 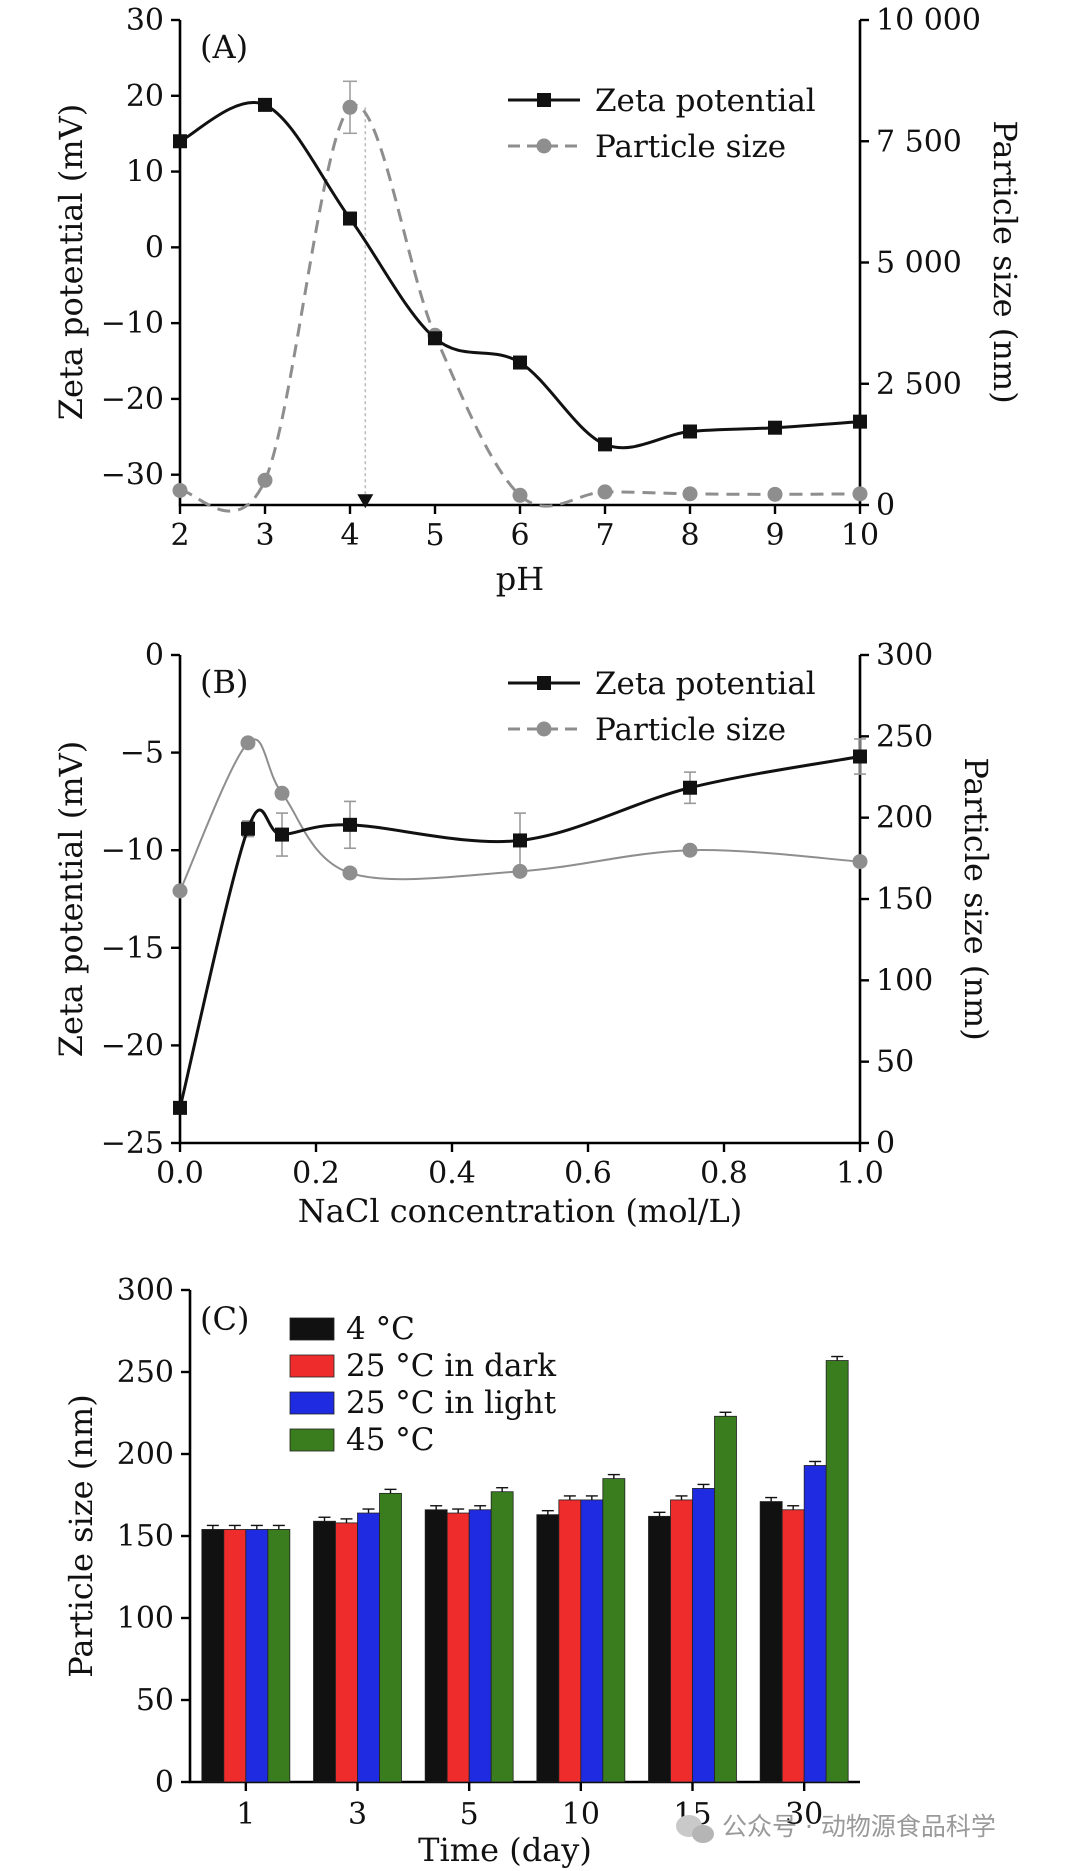 I want to click on x-tick-label: 9, so click(x=774, y=535).